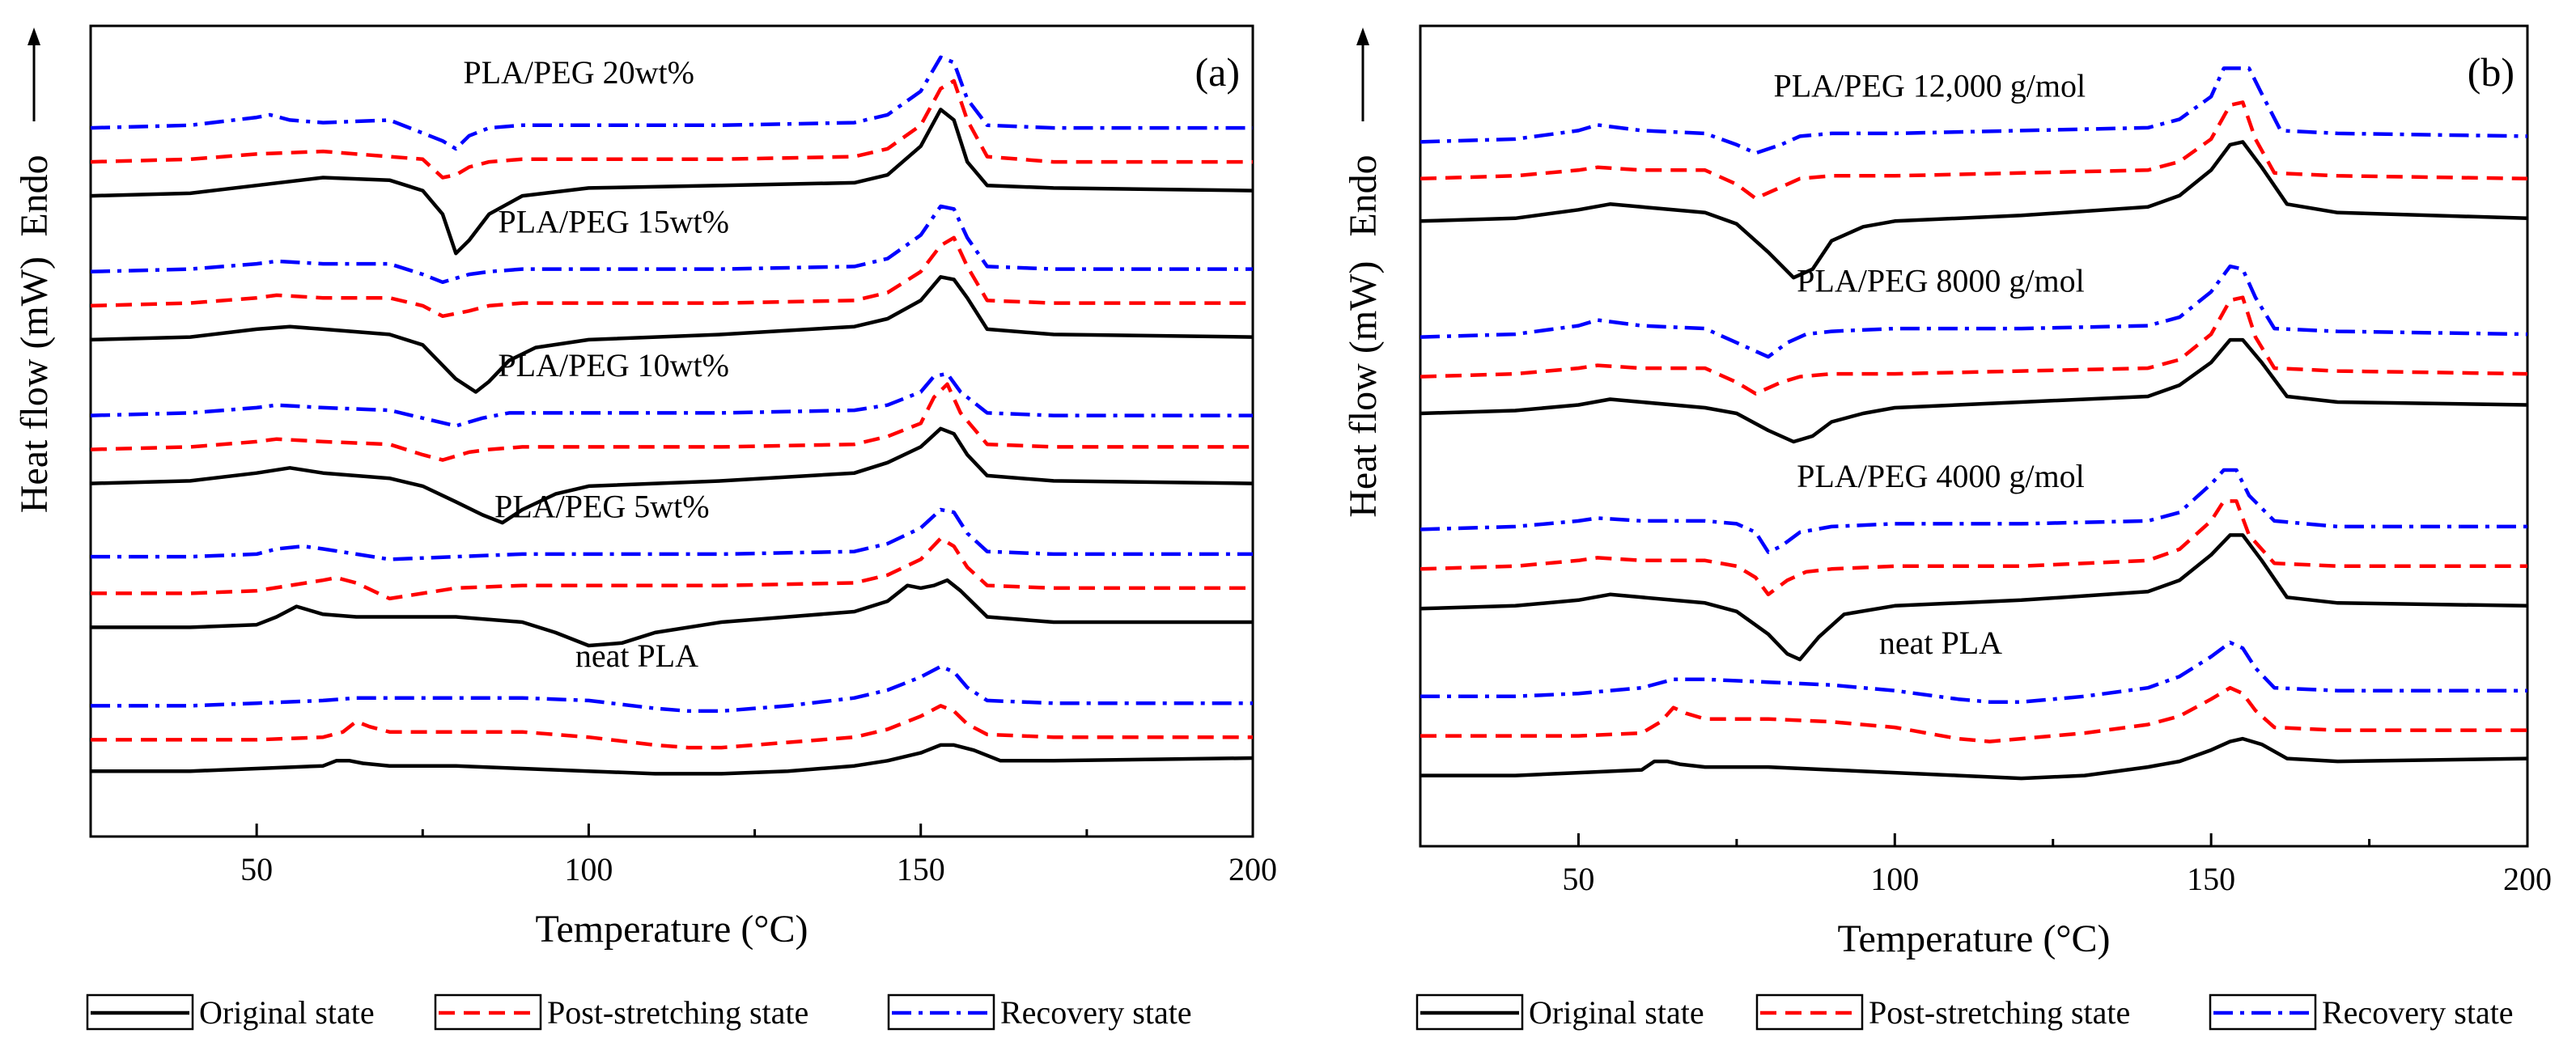 The width and height of the screenshot is (2576, 1059). I want to click on curve-pla-peg-10wt-recovery-state, so click(672, 399).